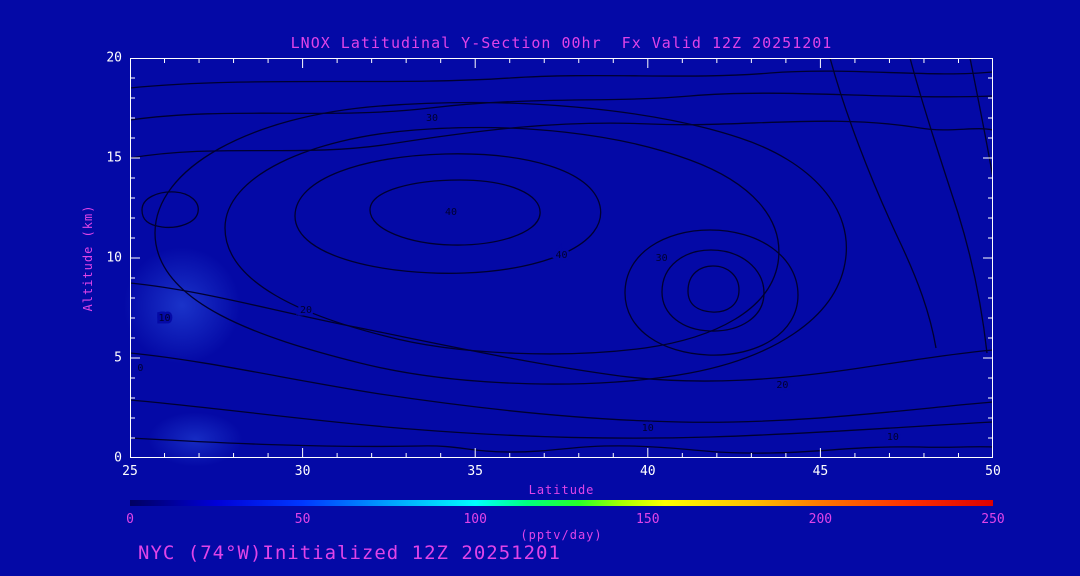 Image resolution: width=1080 pixels, height=576 pixels. I want to click on x-tick-label: 35, so click(475, 471).